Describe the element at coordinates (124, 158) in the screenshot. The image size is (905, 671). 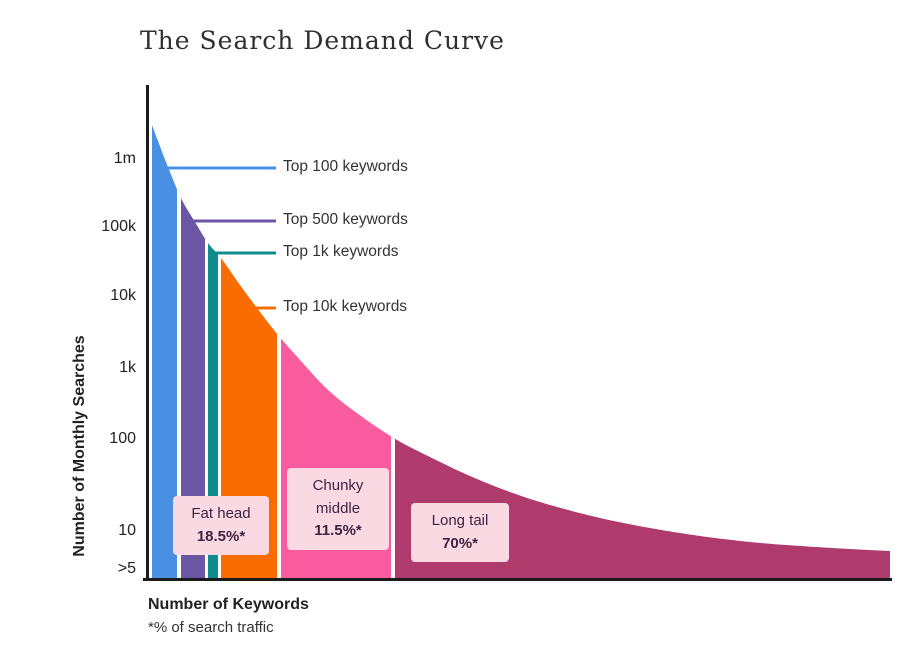
I see `y-tick-label: 1m` at that location.